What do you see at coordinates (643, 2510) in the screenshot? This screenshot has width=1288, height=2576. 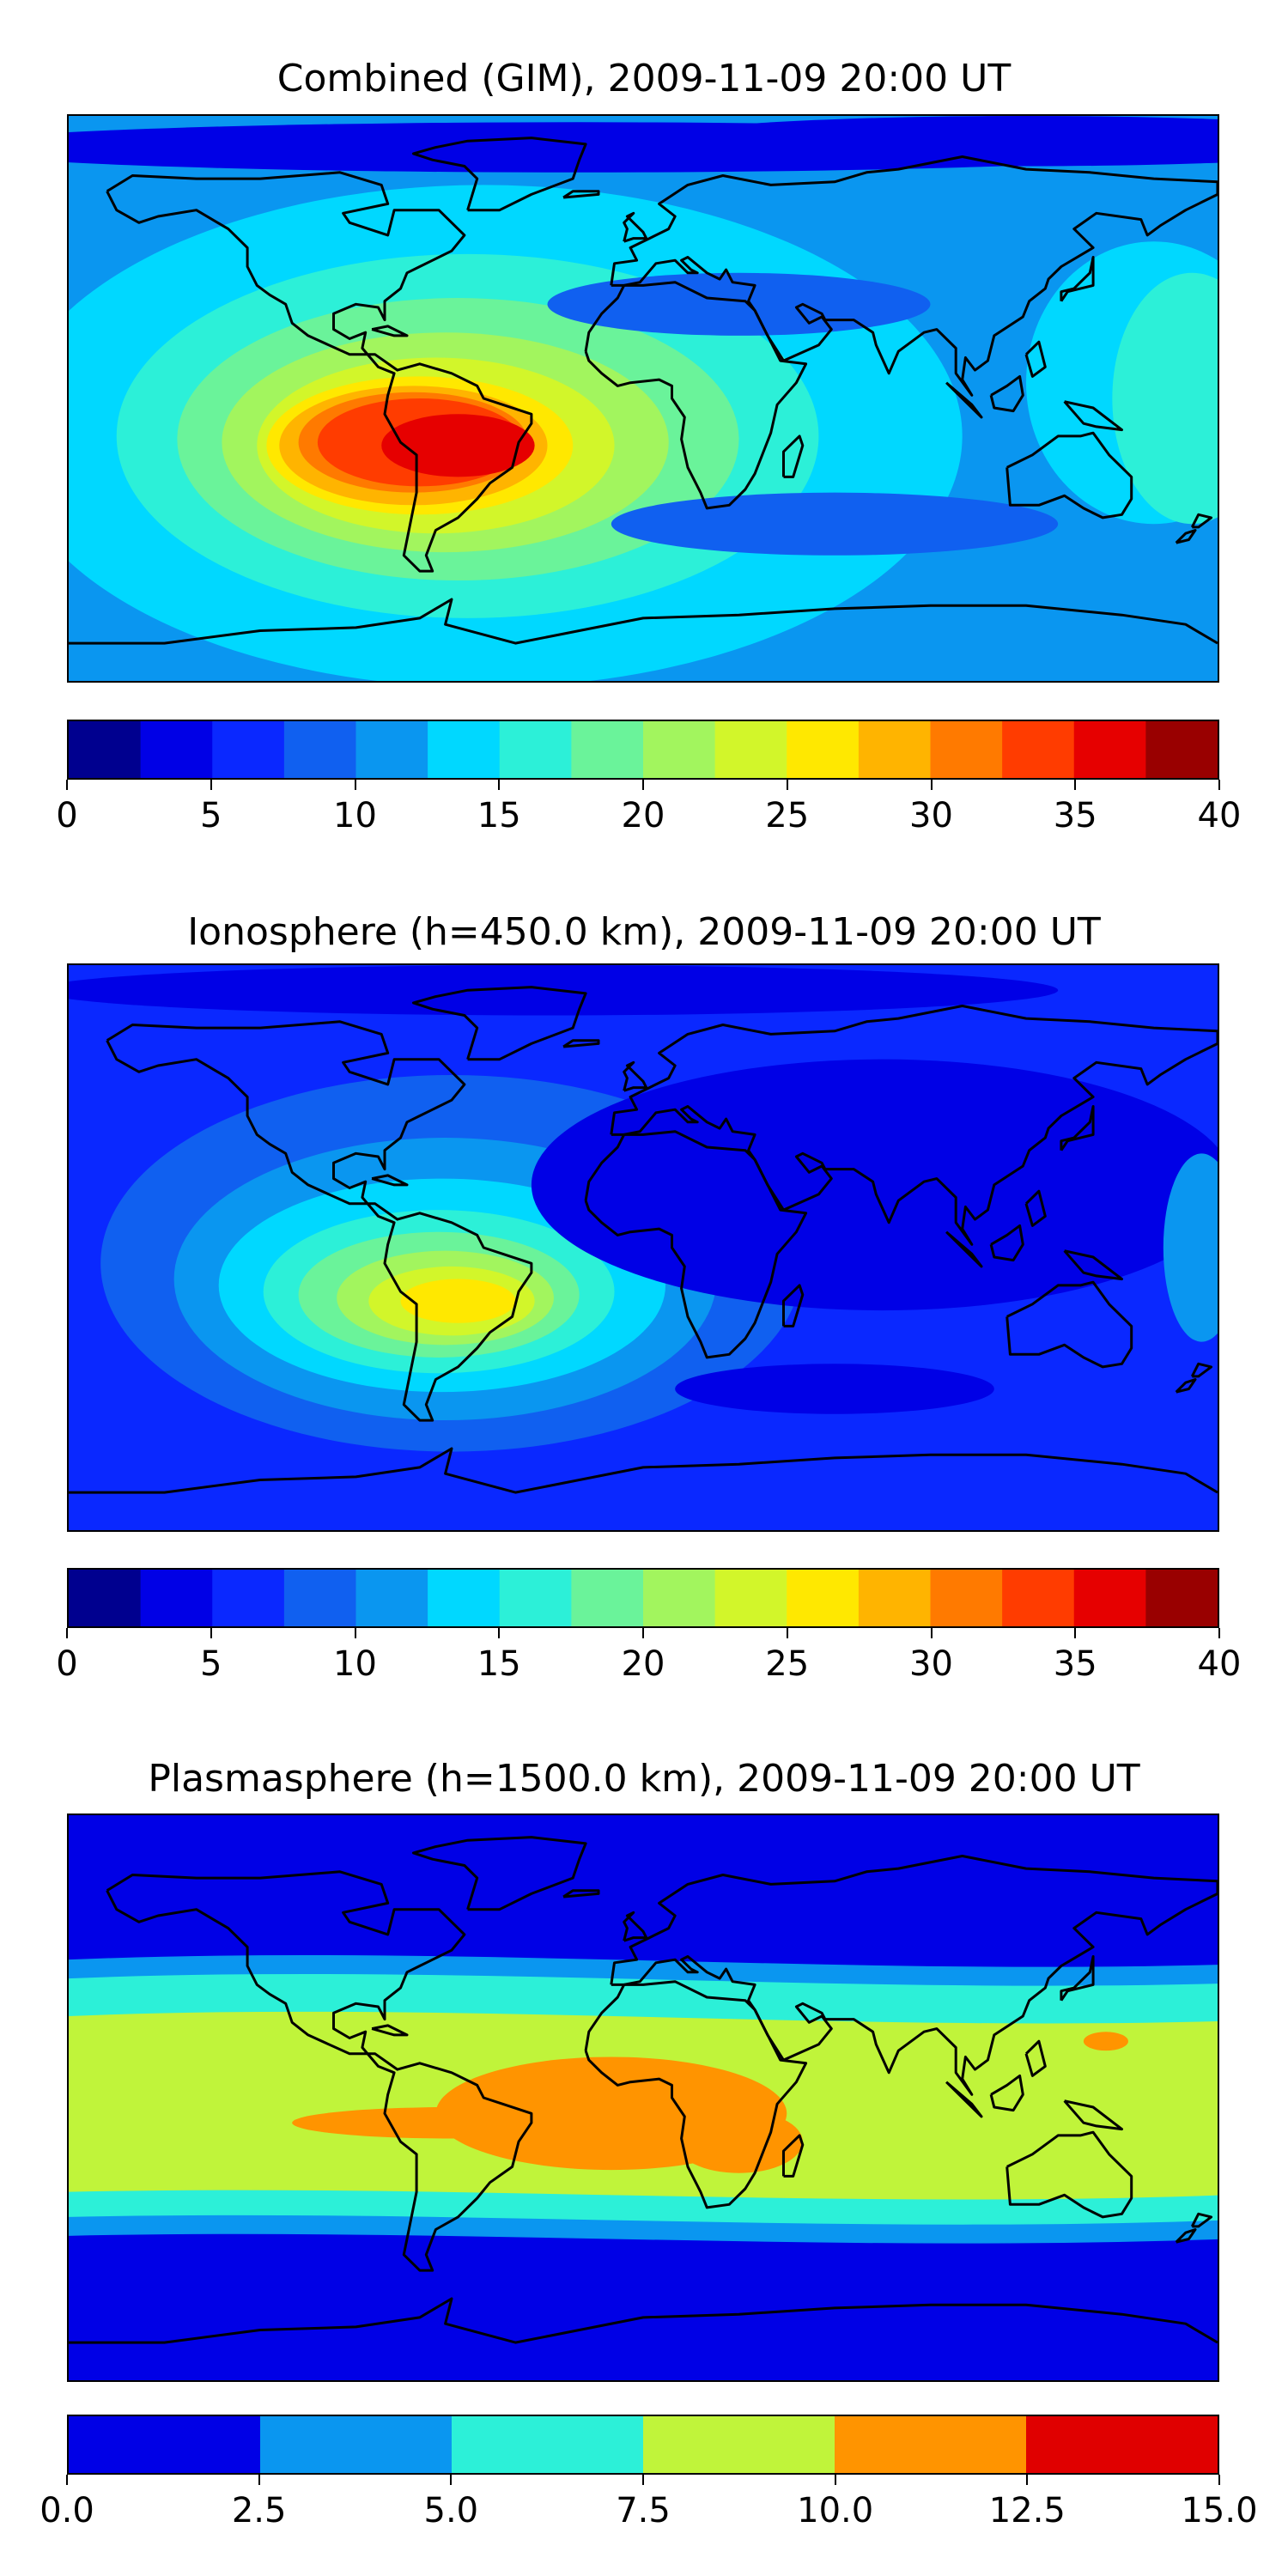 I see `colorbar-tick-label: 7.5` at bounding box center [643, 2510].